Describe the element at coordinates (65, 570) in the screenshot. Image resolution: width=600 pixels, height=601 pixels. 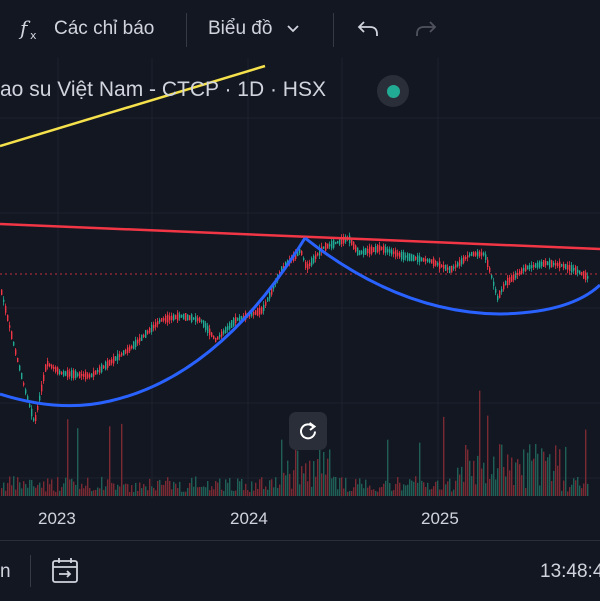
I see `calendar-arrow-icon` at that location.